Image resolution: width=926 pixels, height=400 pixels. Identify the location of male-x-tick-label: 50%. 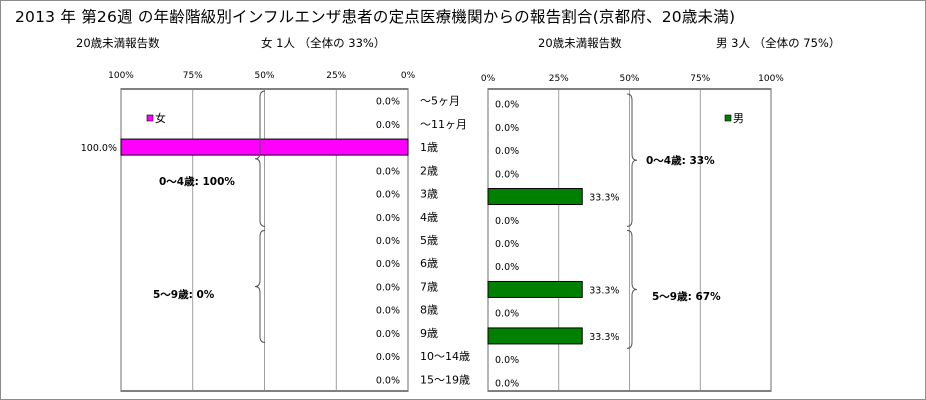
(629, 79).